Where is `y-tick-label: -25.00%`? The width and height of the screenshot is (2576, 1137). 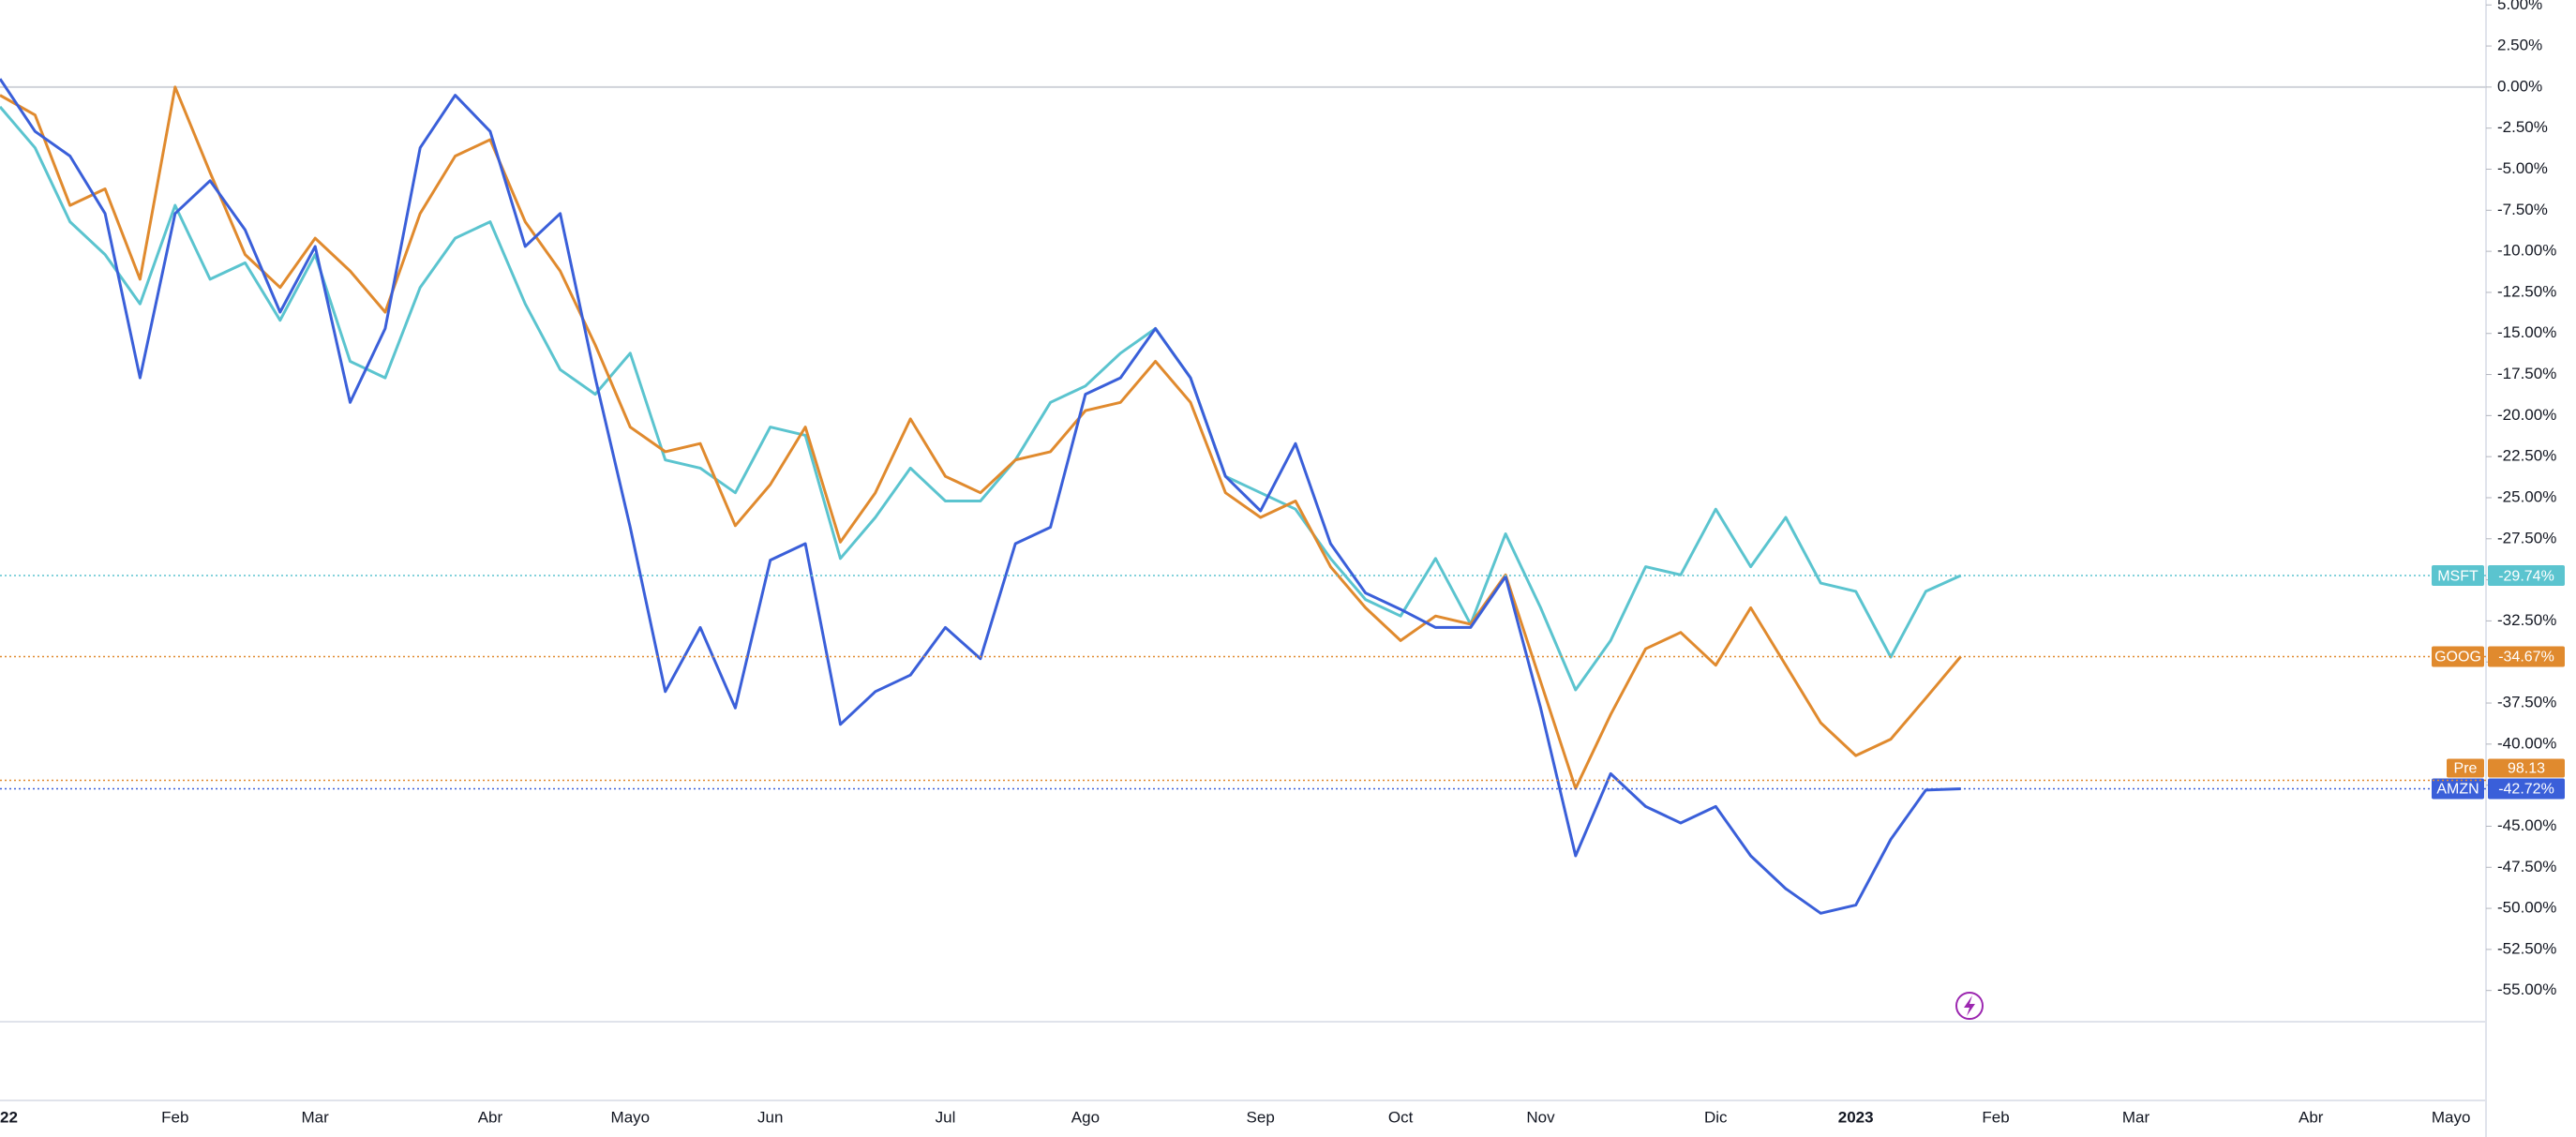
y-tick-label: -25.00% is located at coordinates (2526, 496).